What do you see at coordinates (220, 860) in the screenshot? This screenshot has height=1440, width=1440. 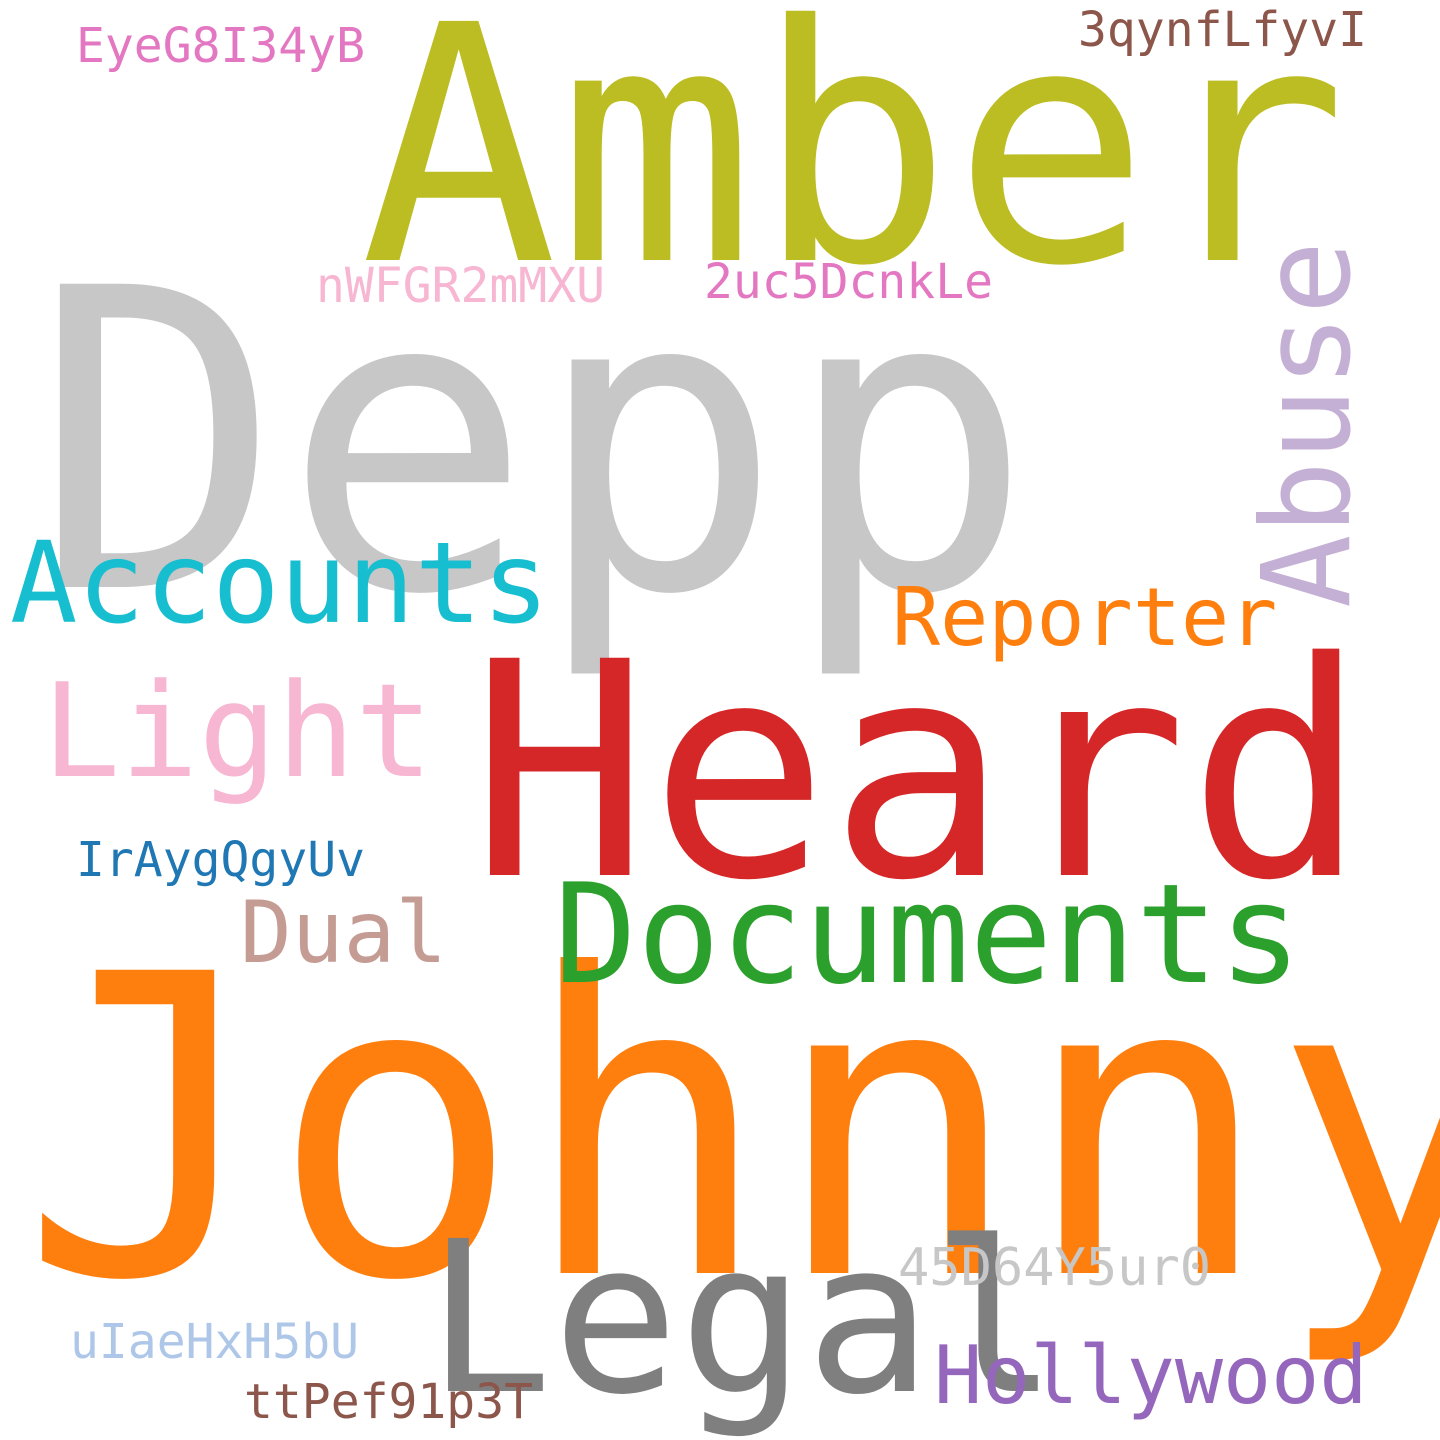 I see `word-iraygqgyuv: IrAygQgyUv` at bounding box center [220, 860].